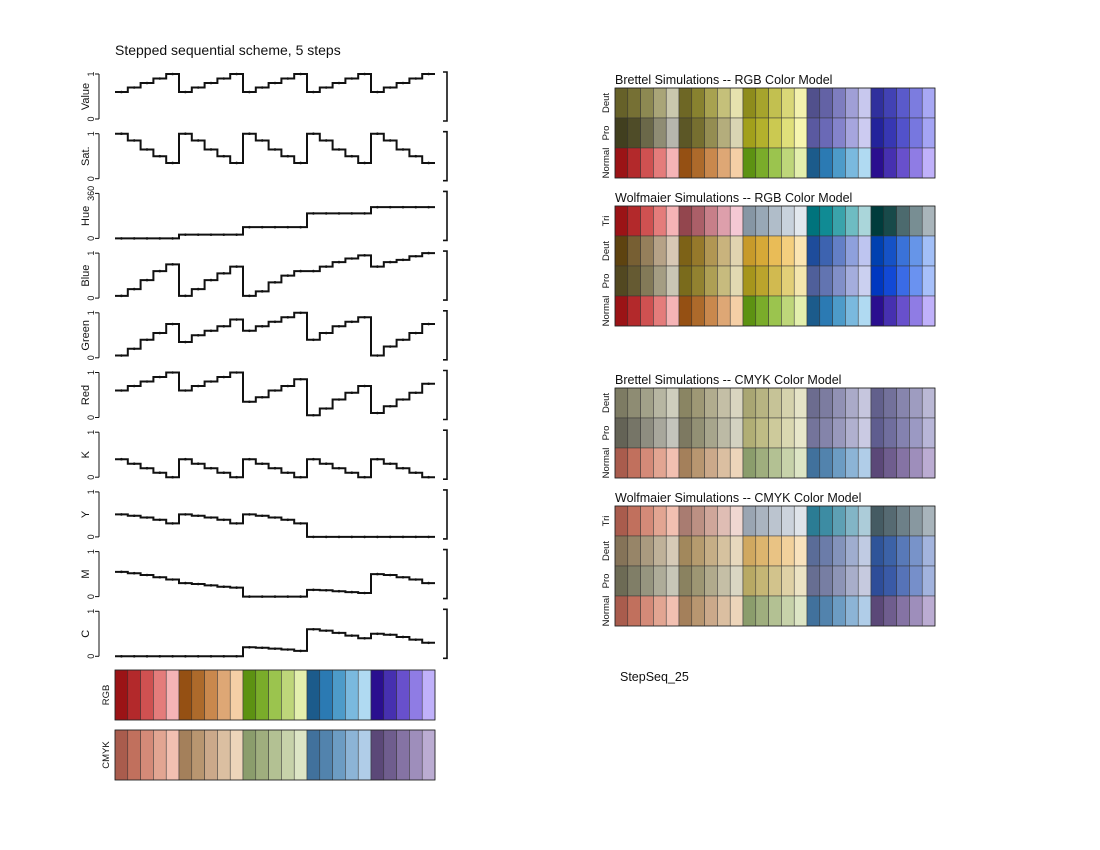  Describe the element at coordinates (606, 433) in the screenshot. I see `row-label: Pro` at that location.